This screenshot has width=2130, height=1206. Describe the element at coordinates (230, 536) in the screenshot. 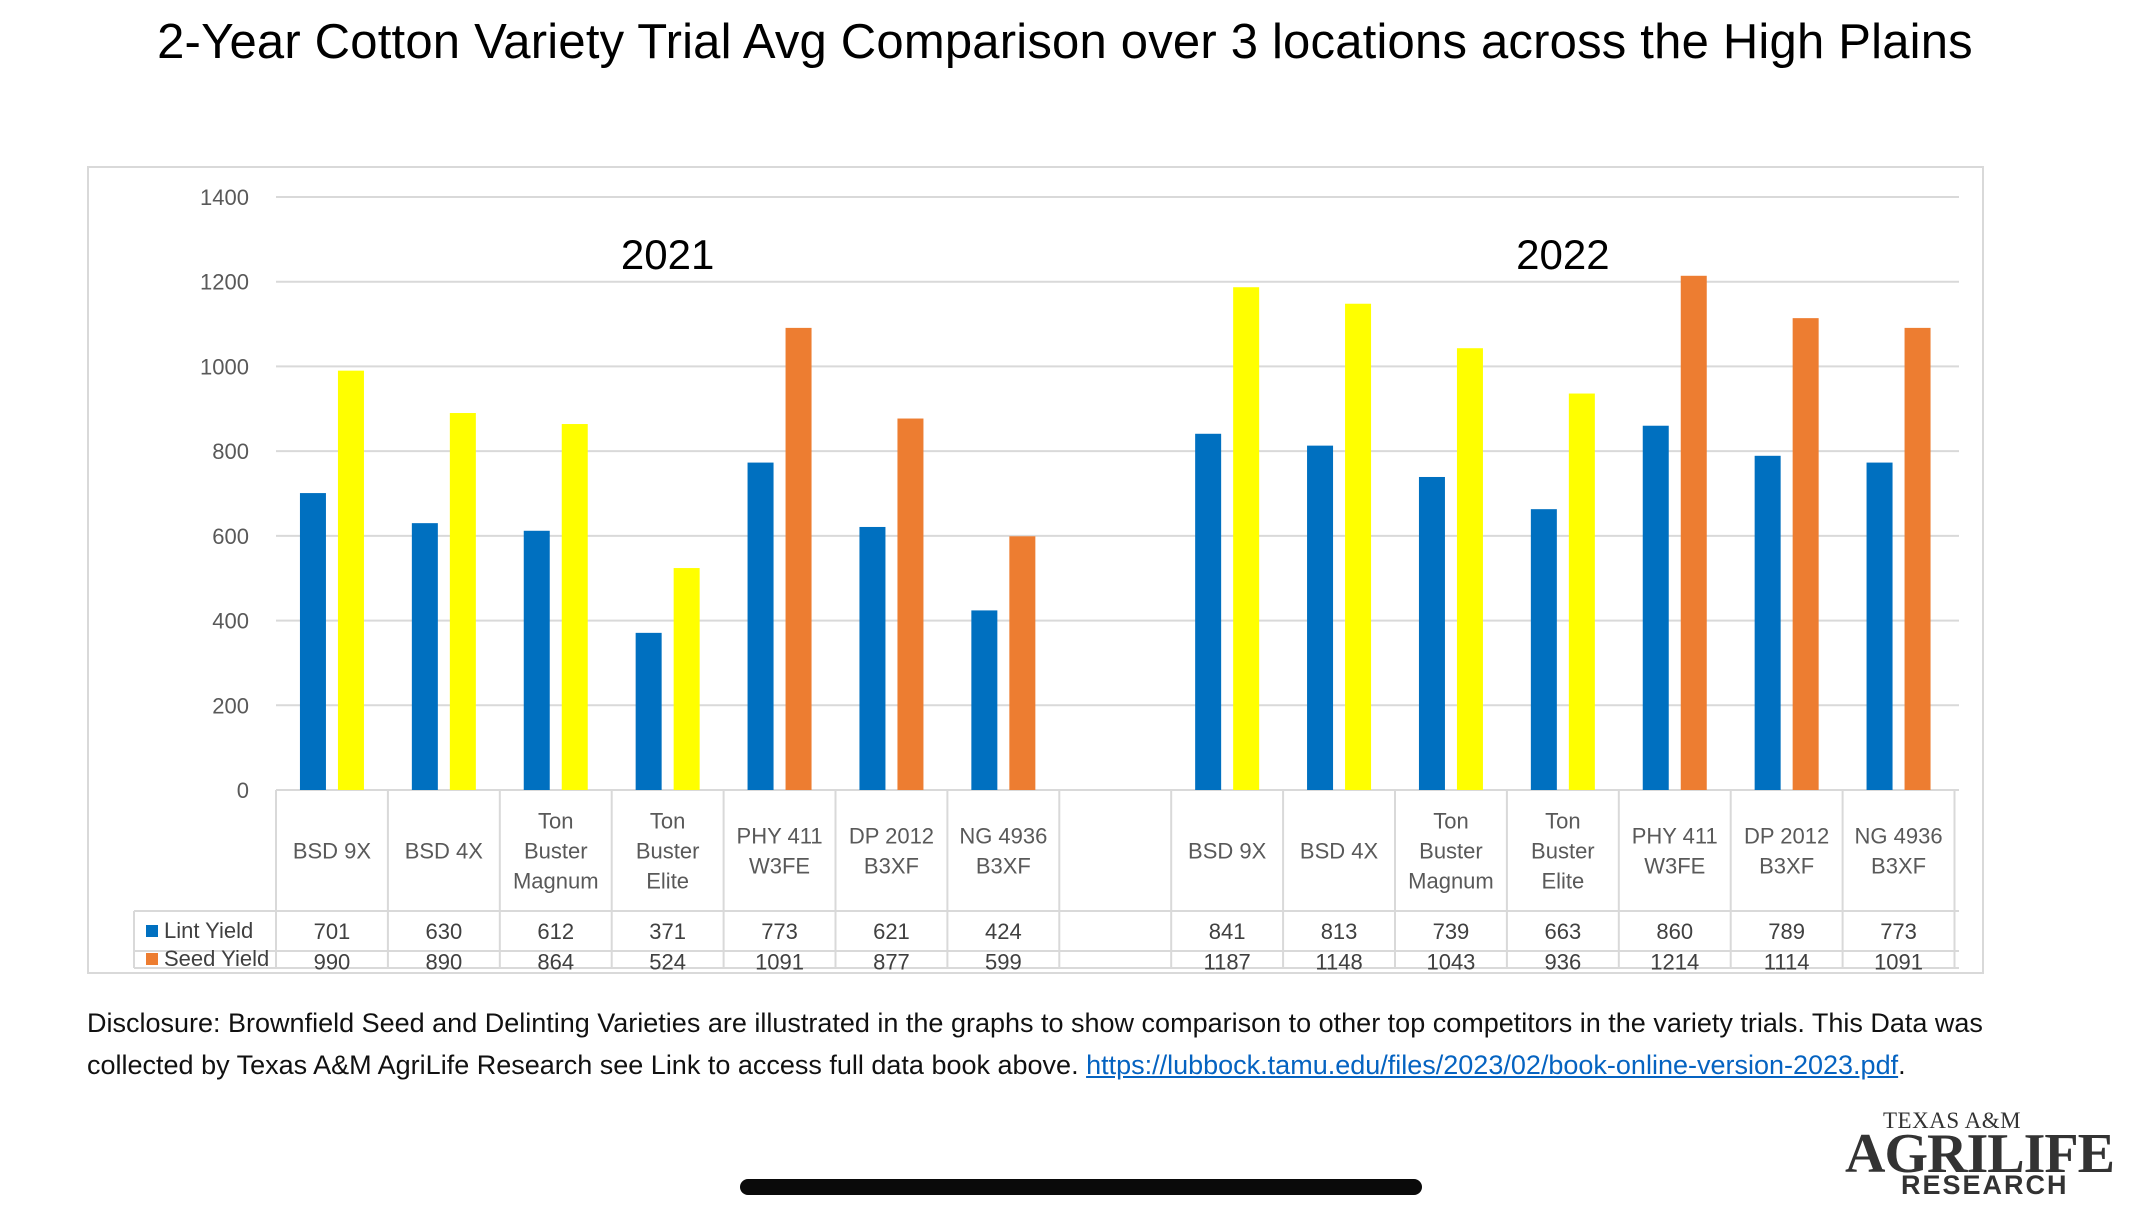

I see `y-tick-label: 600` at that location.